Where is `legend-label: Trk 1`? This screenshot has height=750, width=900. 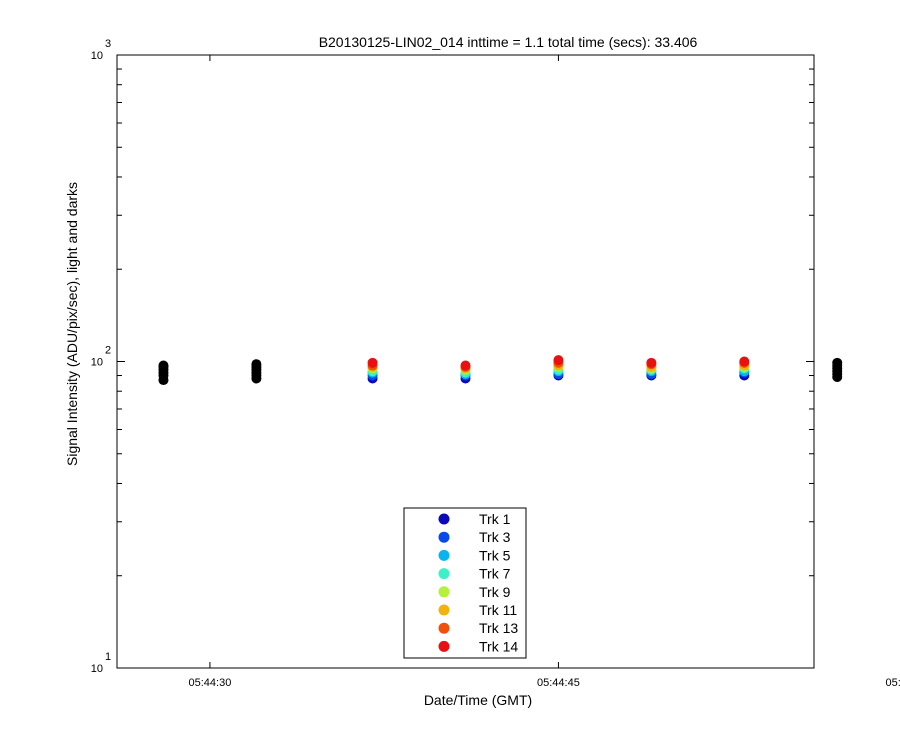
legend-label: Trk 1 is located at coordinates (495, 519).